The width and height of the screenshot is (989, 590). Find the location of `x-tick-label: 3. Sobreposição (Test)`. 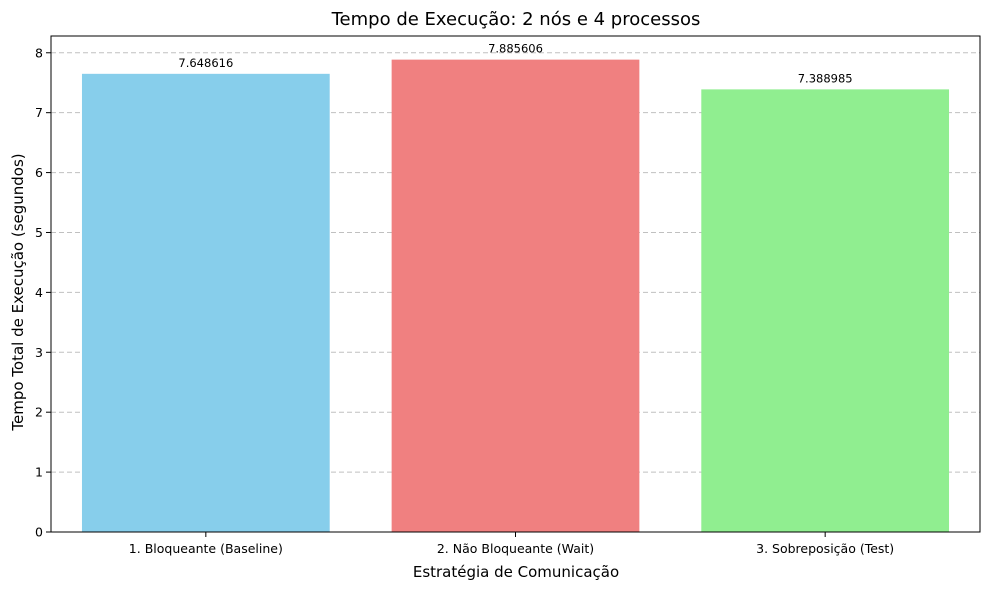

x-tick-label: 3. Sobreposição (Test) is located at coordinates (825, 548).